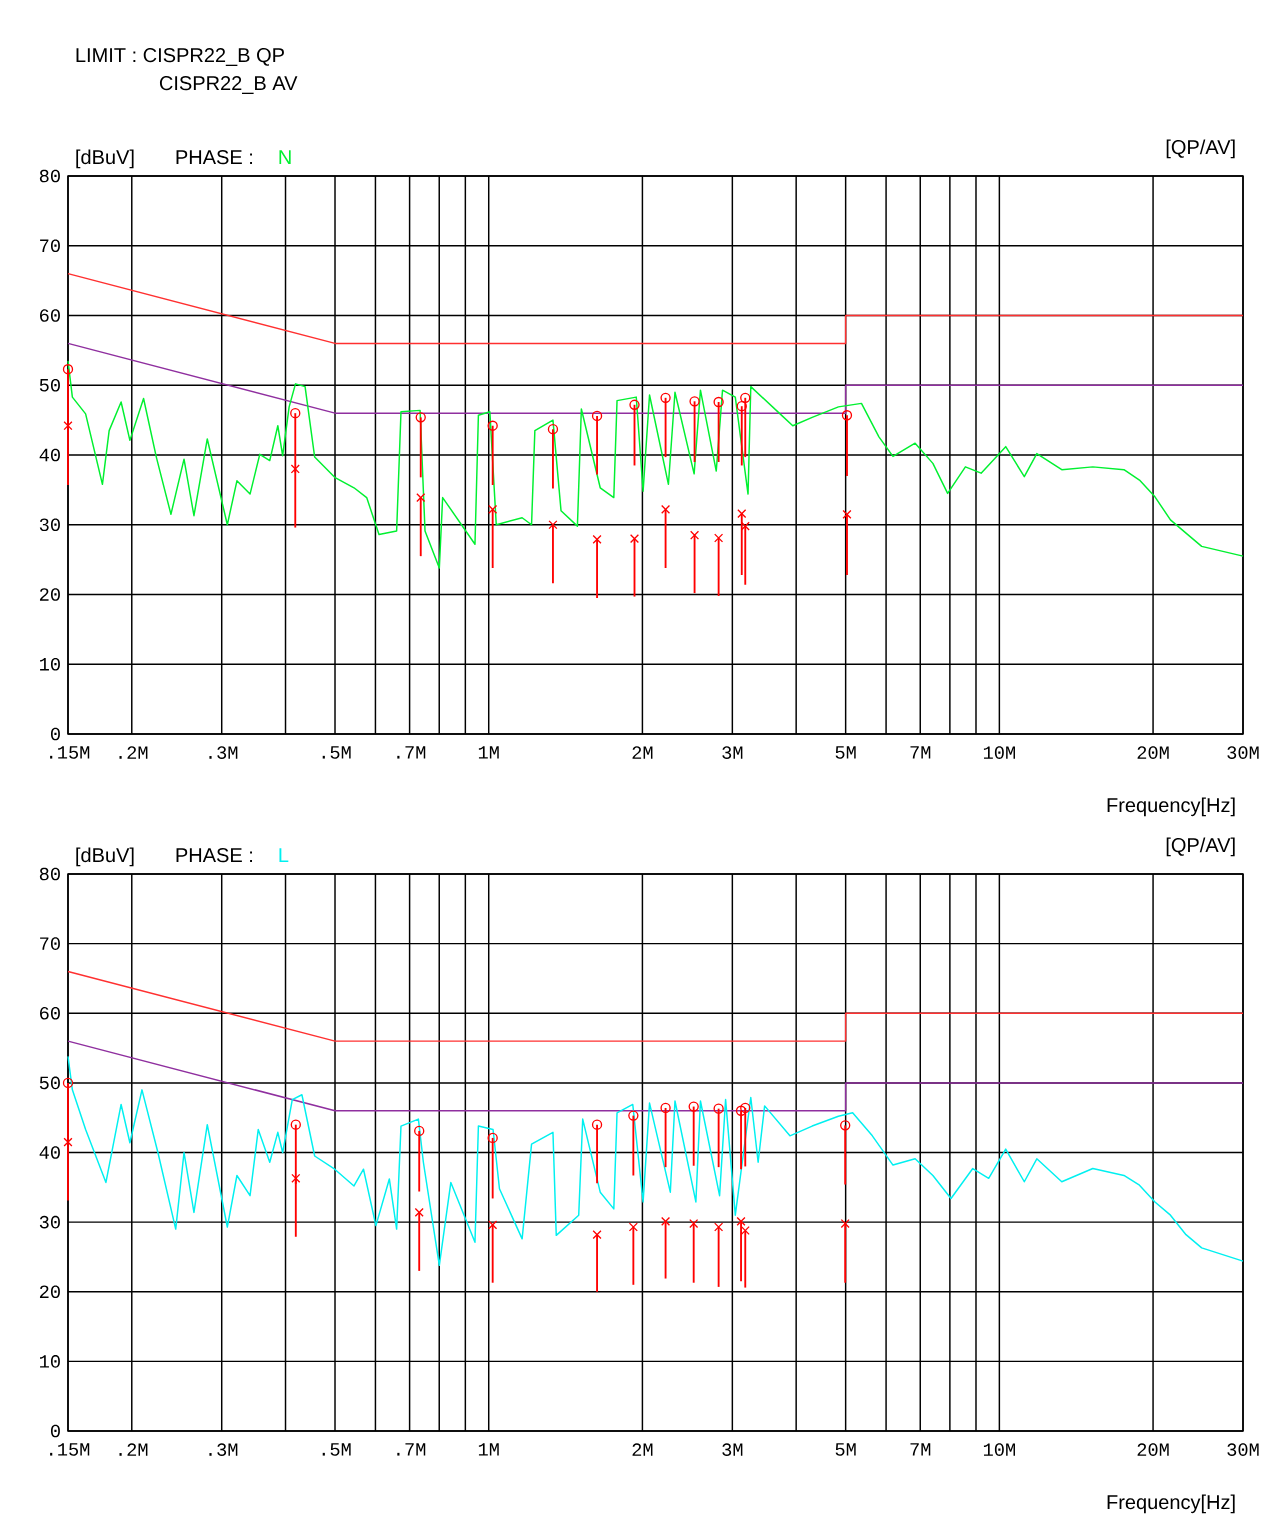 The image size is (1270, 1530). What do you see at coordinates (228, 85) in the screenshot?
I see `text: CISPR22_B AV` at bounding box center [228, 85].